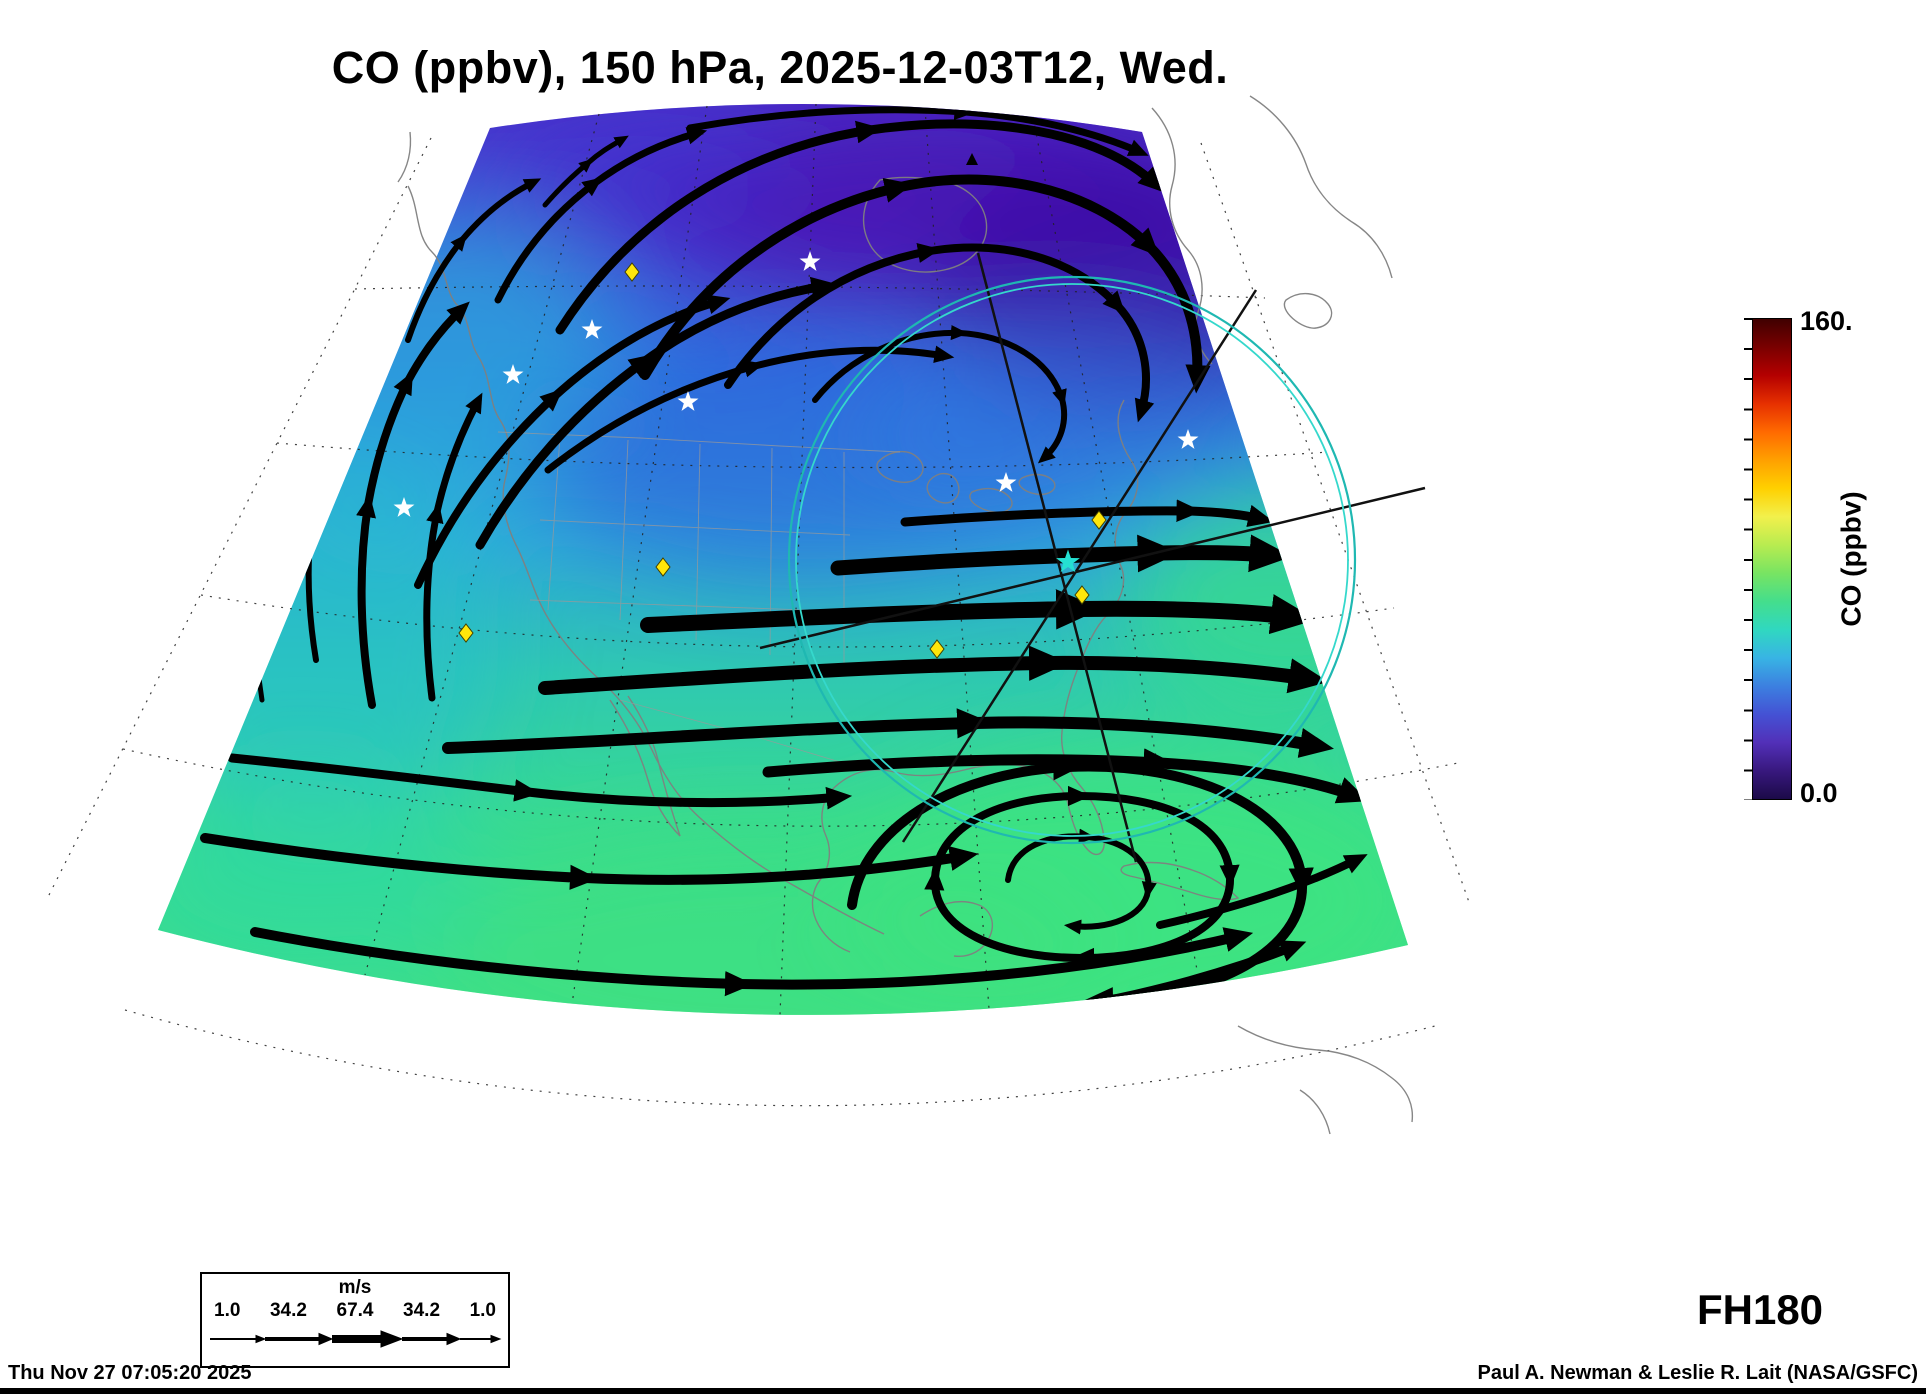 The width and height of the screenshot is (1926, 1394). Describe the element at coordinates (1851, 559) in the screenshot. I see `colorbar-axis-label: CO (ppbv)` at that location.